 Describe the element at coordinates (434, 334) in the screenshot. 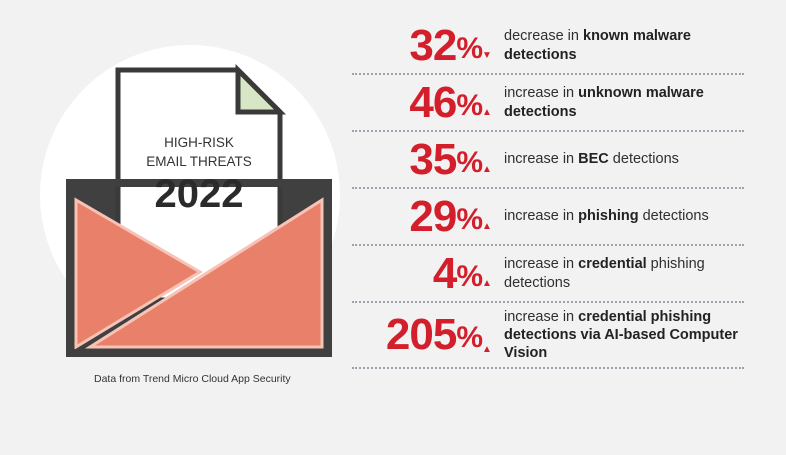

I see `stat-value: 205%` at that location.